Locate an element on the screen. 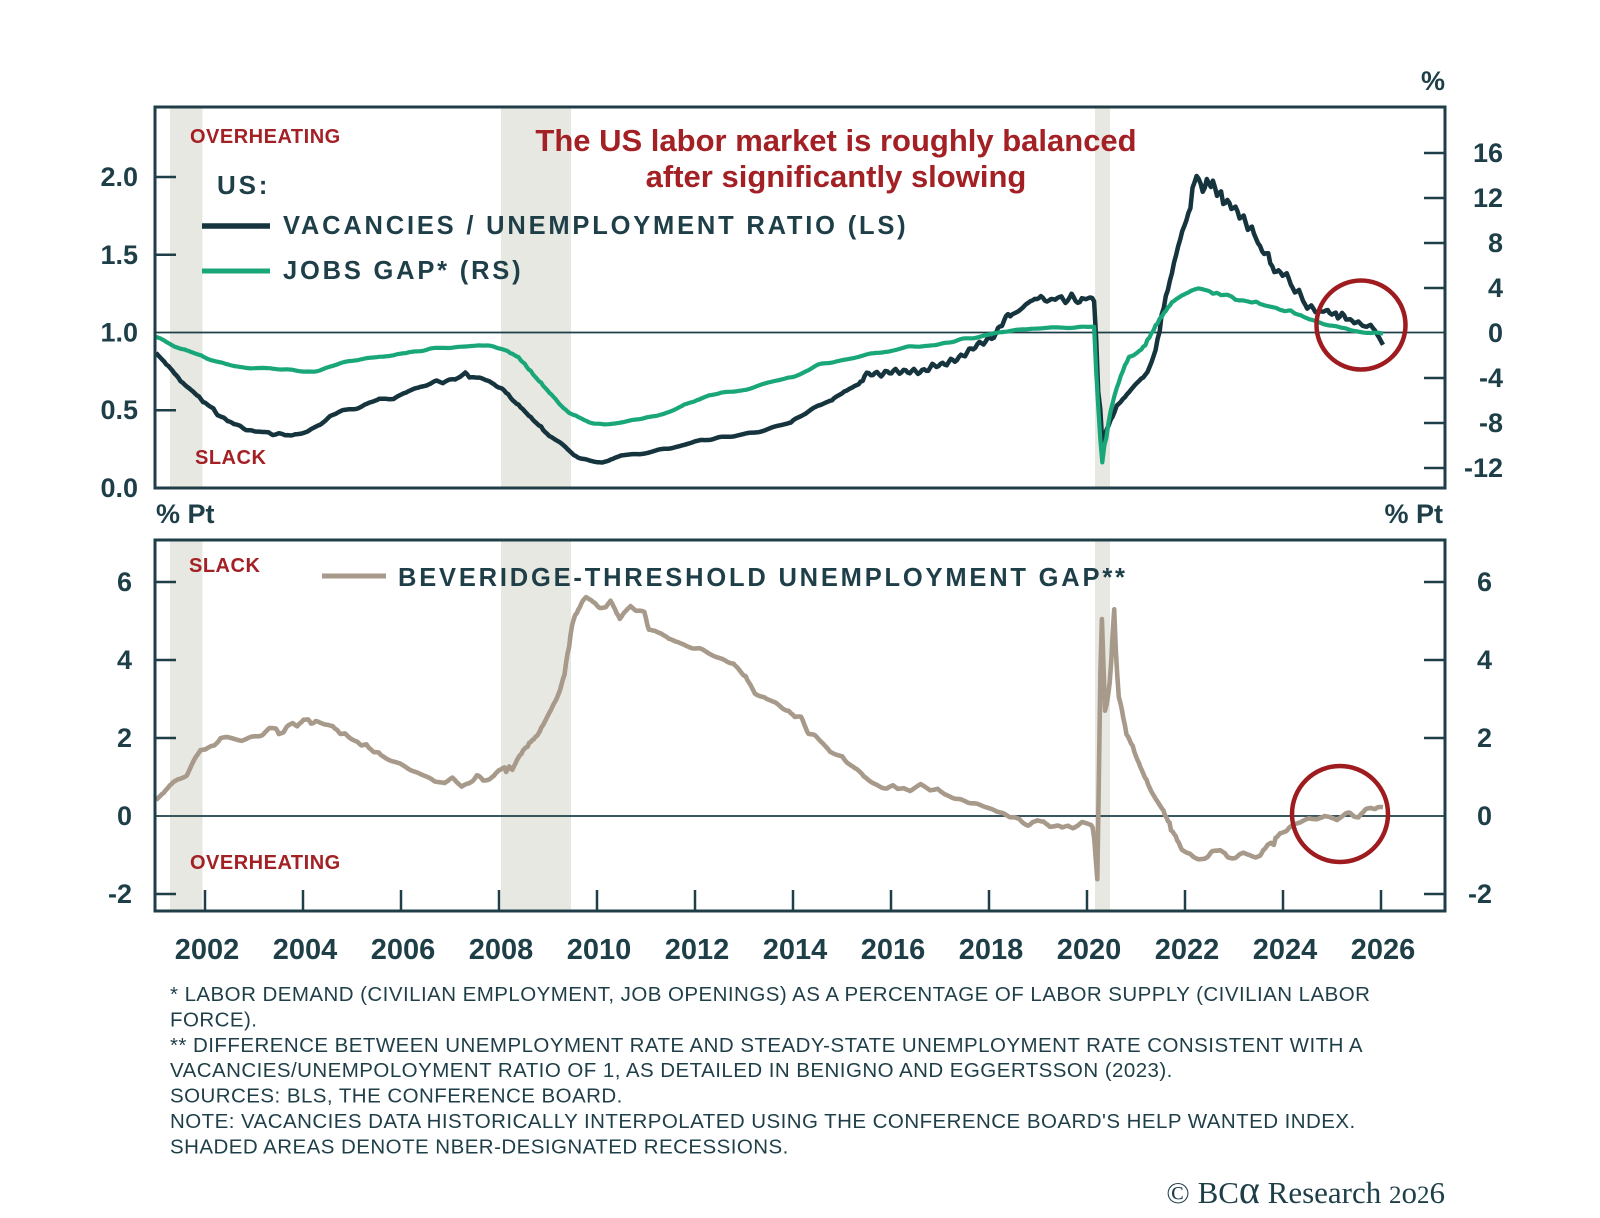 The image size is (1600, 1218). svg-text: 2014 is located at coordinates (795, 950).